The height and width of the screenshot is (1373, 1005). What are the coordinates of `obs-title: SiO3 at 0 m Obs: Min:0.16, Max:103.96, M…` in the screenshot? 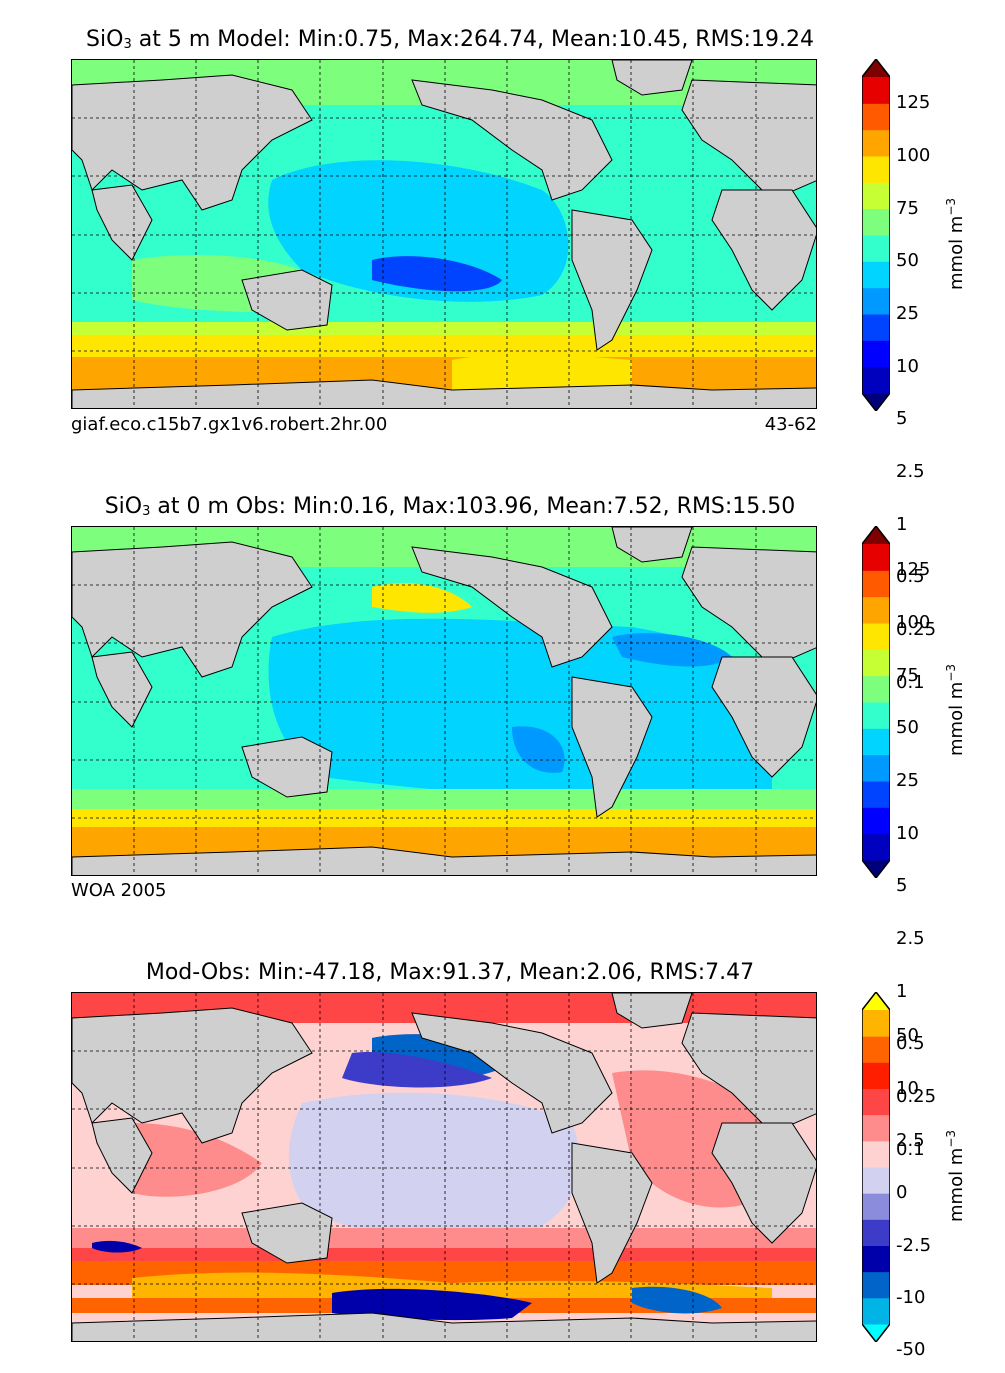 It's located at (450, 506).